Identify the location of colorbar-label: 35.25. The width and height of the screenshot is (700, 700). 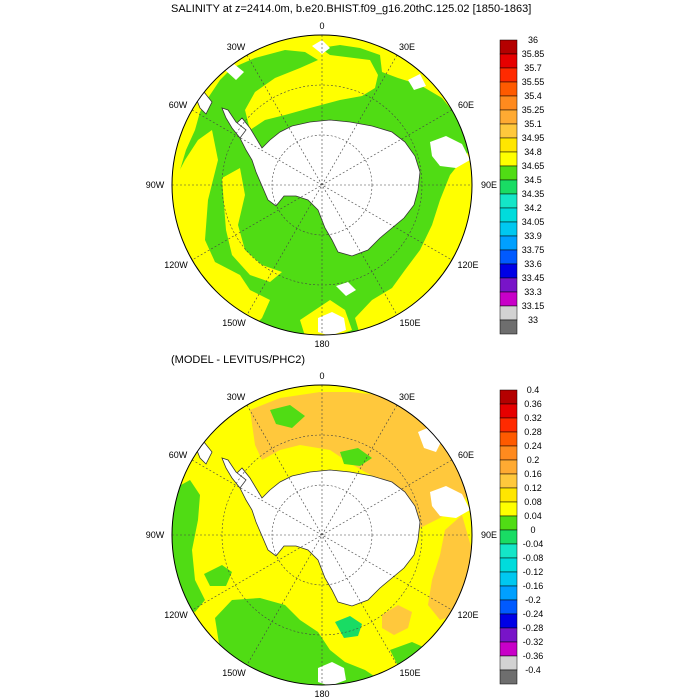
(533, 110).